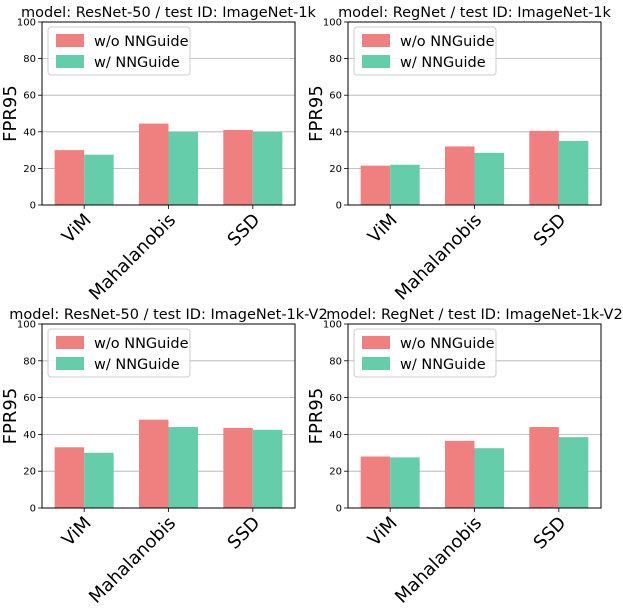 This screenshot has height=612, width=623. I want to click on chart-title: model: RegNet / test ID: ImageNet-1k, so click(474, 13).